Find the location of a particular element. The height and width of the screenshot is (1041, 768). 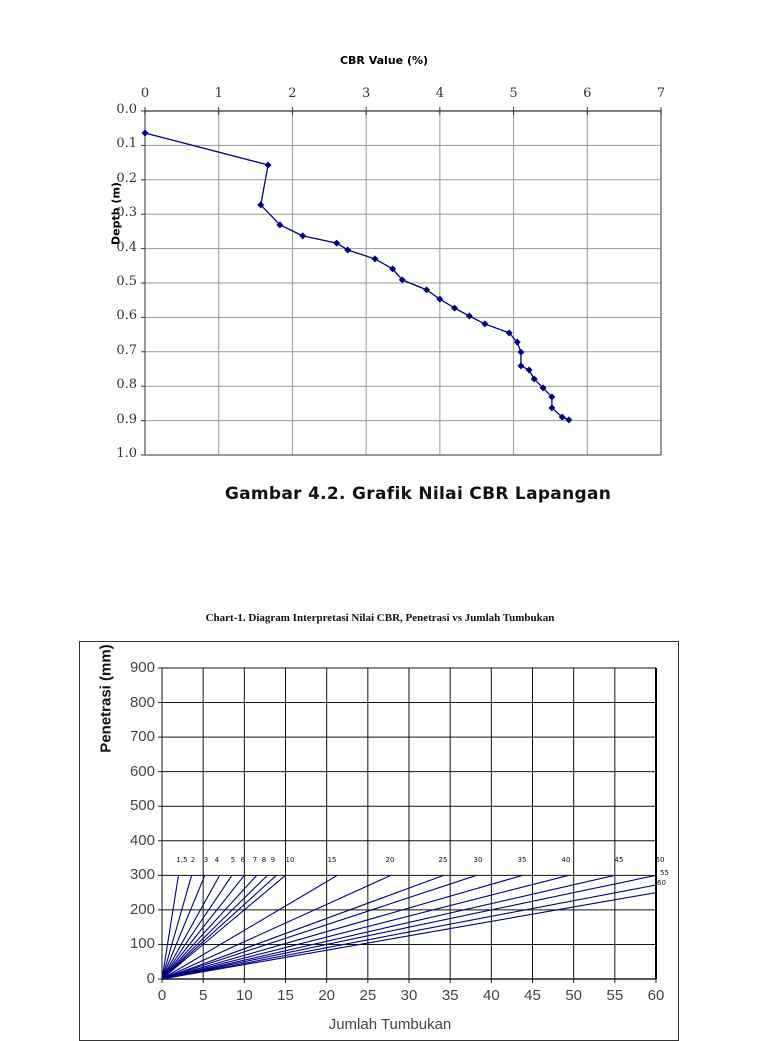

x-tick-label: 6 is located at coordinates (587, 93).